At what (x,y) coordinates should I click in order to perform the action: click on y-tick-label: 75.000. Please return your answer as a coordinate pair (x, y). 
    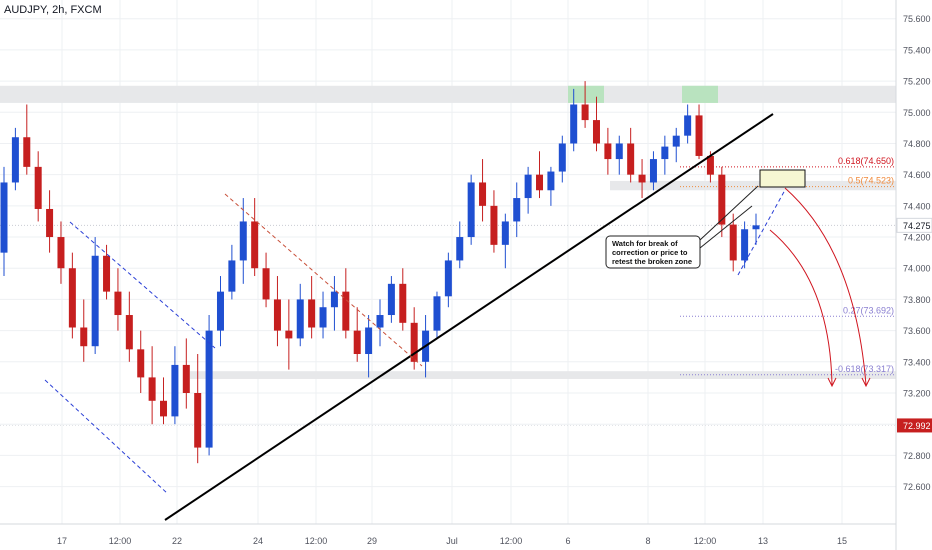
    Looking at the image, I should click on (917, 113).